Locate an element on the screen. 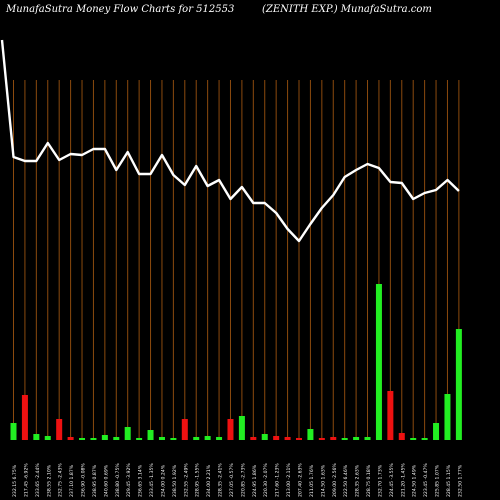  x-tick-label: 233.45 -1.35% is located at coordinates (152, 480).